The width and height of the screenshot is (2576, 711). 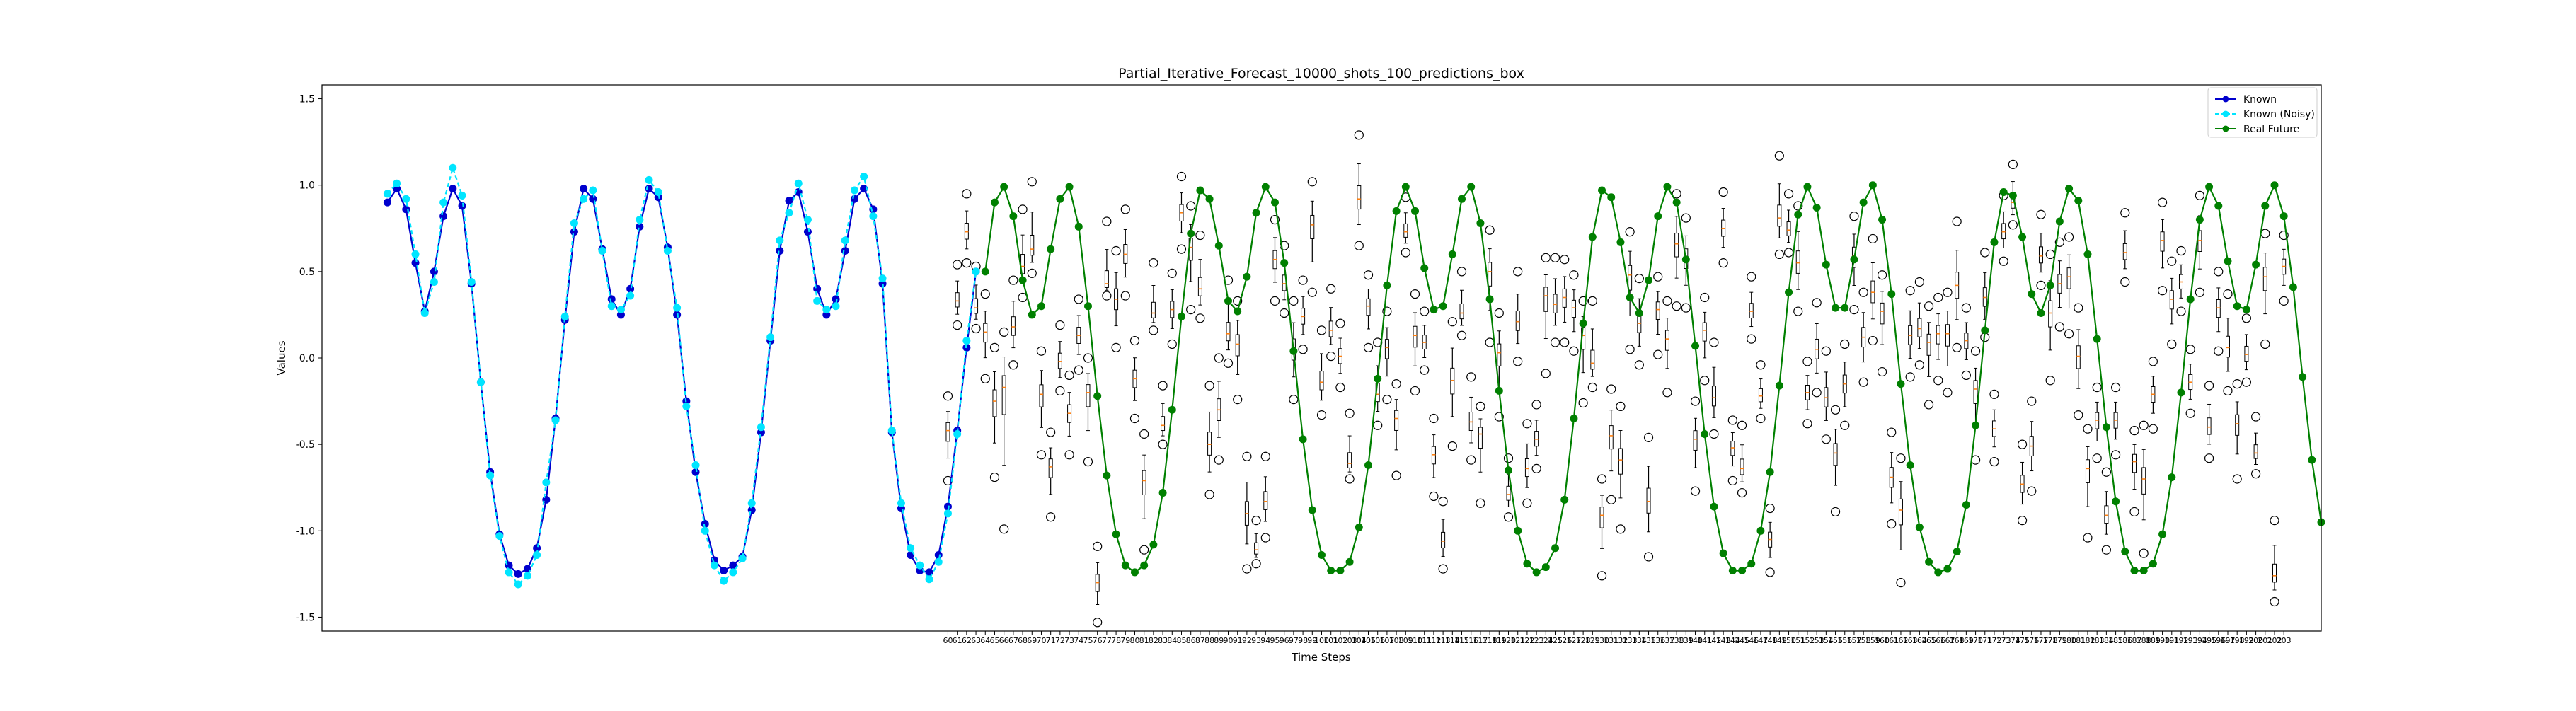 I want to click on x-tick-label: 147, so click(x=1761, y=640).